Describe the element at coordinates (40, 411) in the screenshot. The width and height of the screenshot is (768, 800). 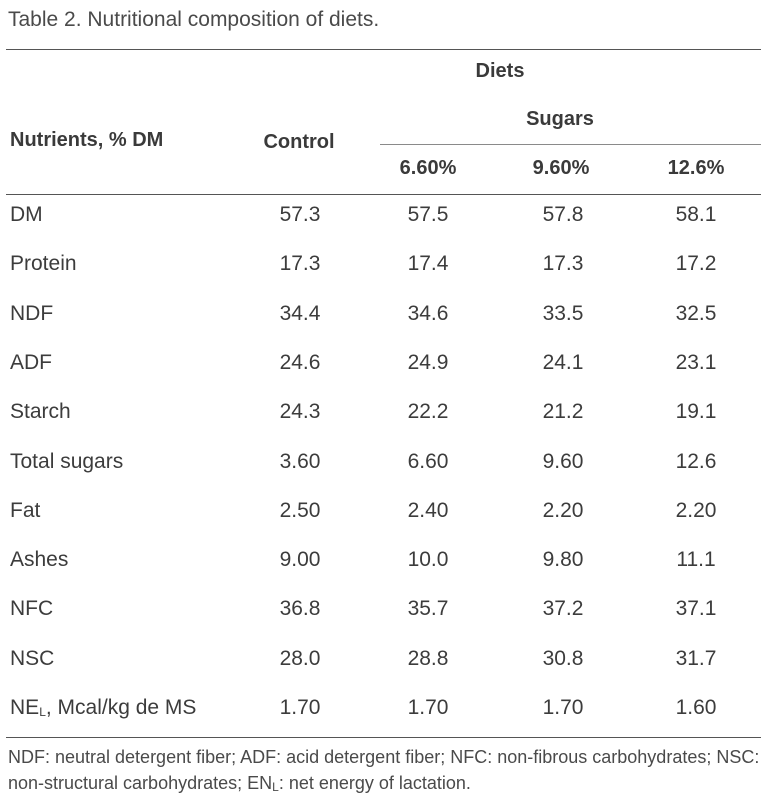
I see `row-label: Starch` at that location.